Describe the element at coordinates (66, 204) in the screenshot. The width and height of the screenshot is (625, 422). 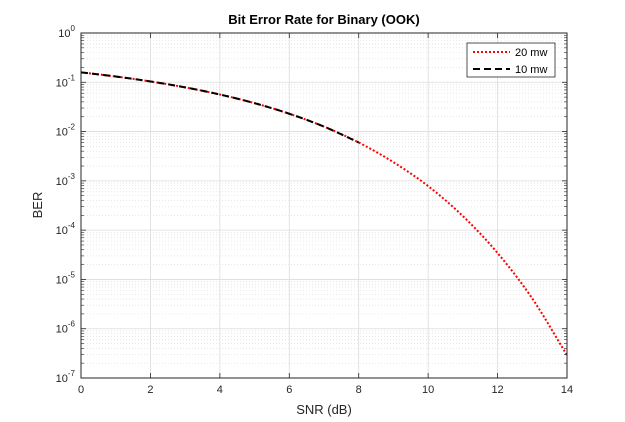
I see `y-tick-labels: 10⁰ 10⁻¹ 10⁻² 10⁻³ 10⁻⁴ 10⁻⁵ 10⁻⁶ 10⁻⁷` at that location.